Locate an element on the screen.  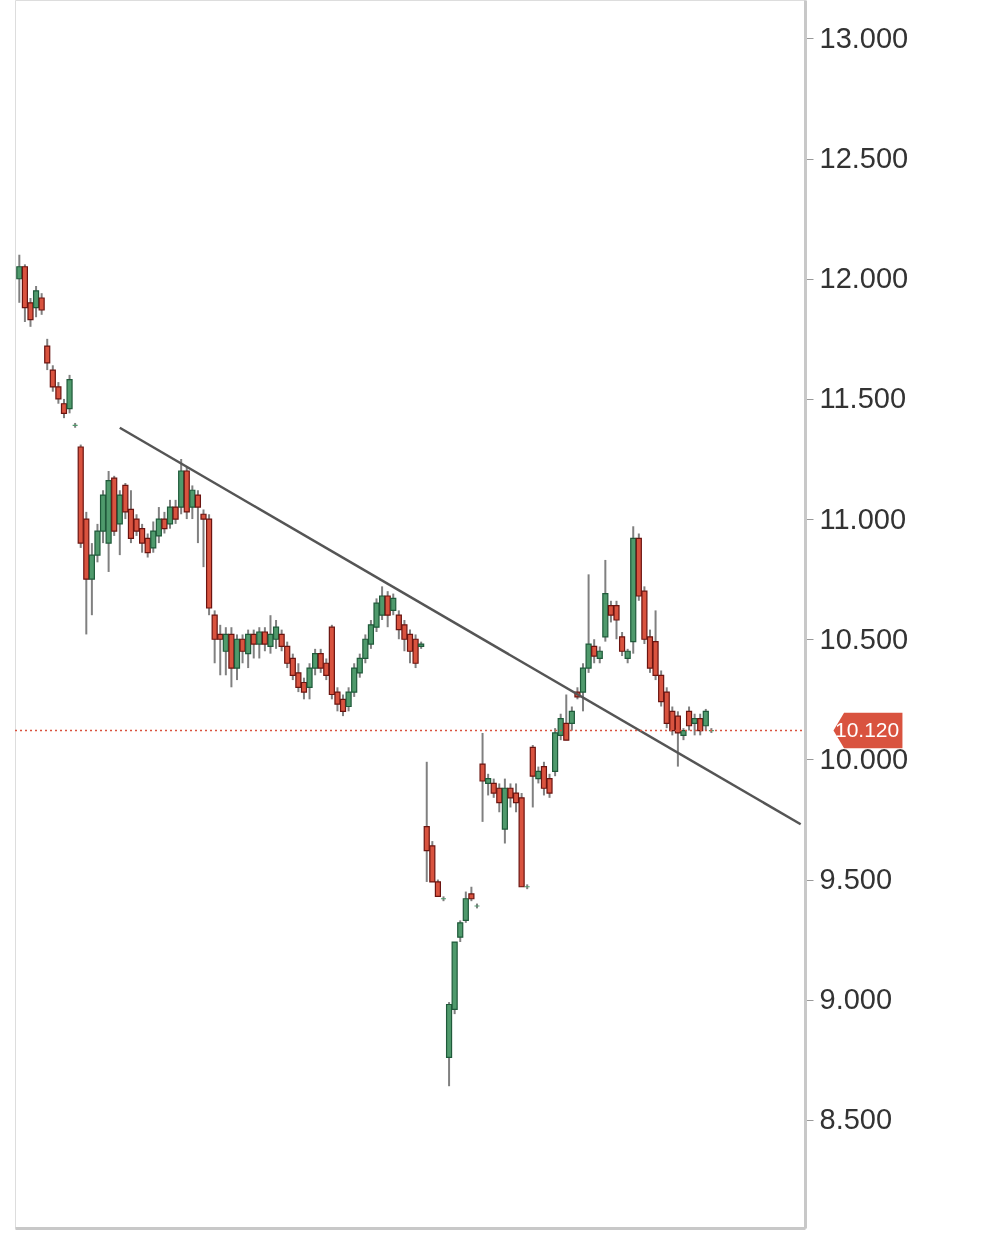
y-tick-label: 8.500 is located at coordinates (856, 1119).